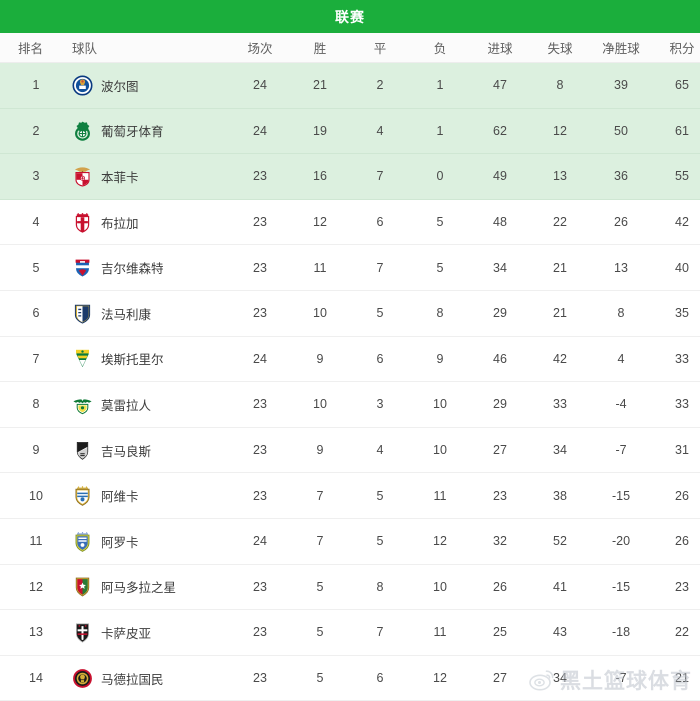 The height and width of the screenshot is (701, 700). Describe the element at coordinates (151, 541) in the screenshot. I see `row-team: 阿罗卡` at that location.